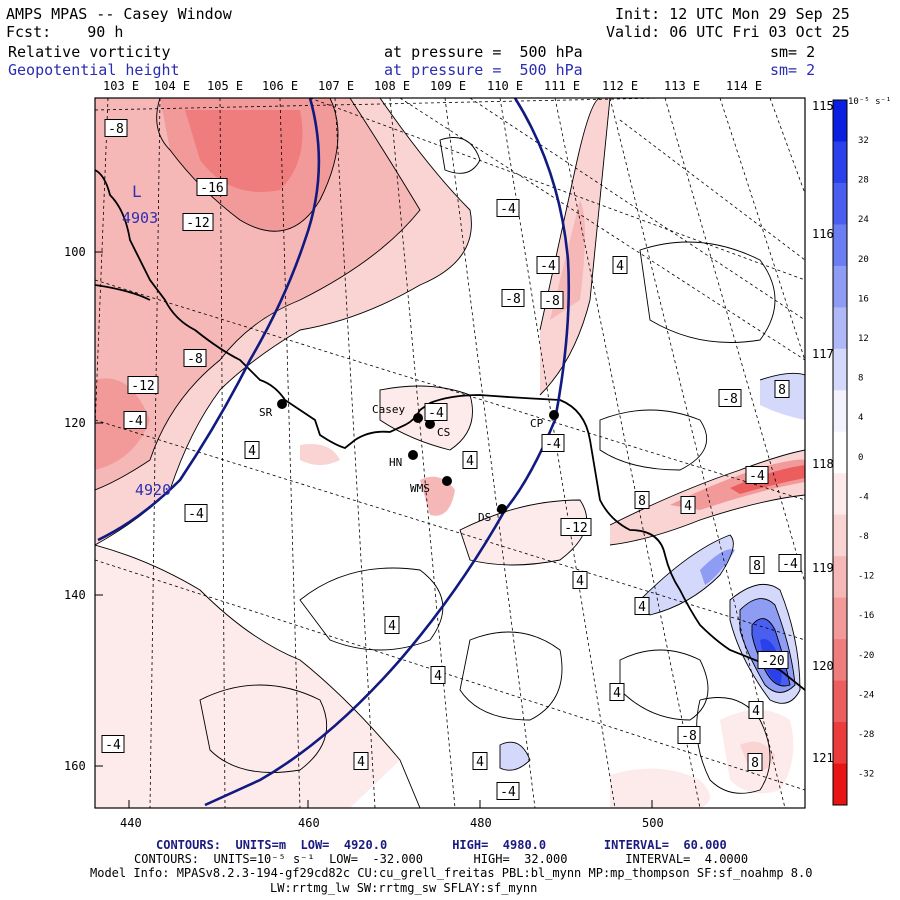 This screenshot has width=900, height=900. I want to click on valid-time: Valid: 06 UTC Fri 03 Oct 25, so click(728, 32).